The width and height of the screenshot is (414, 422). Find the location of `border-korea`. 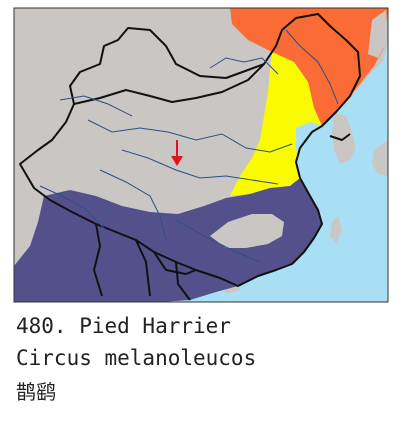

border-korea is located at coordinates (340, 137).